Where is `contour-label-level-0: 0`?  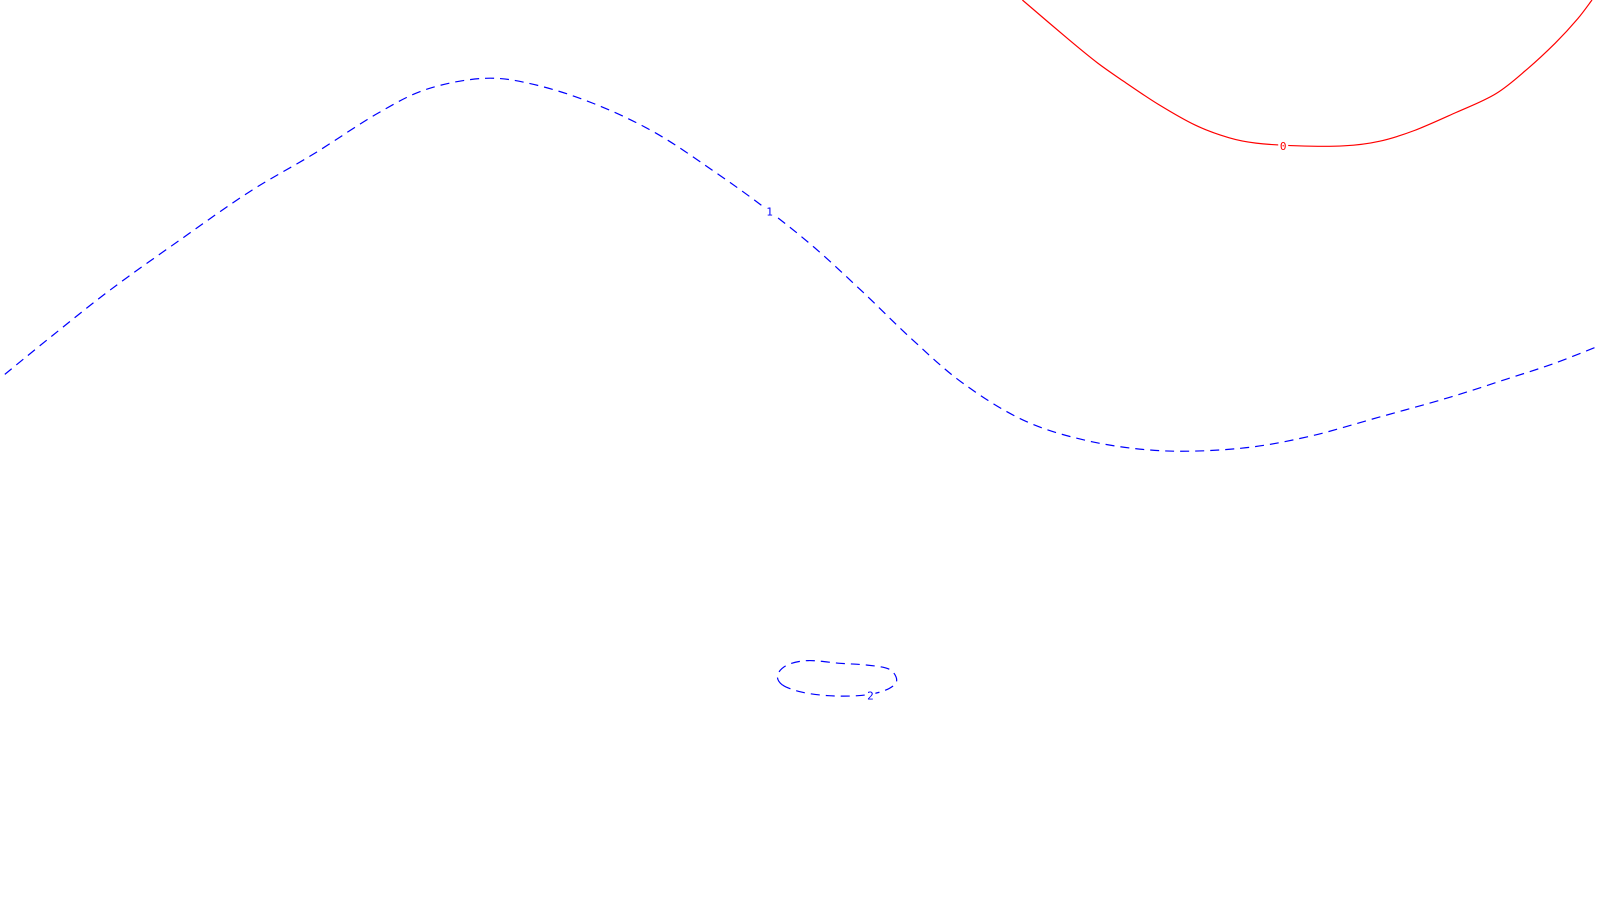
contour-label-level-0: 0 is located at coordinates (1283, 146).